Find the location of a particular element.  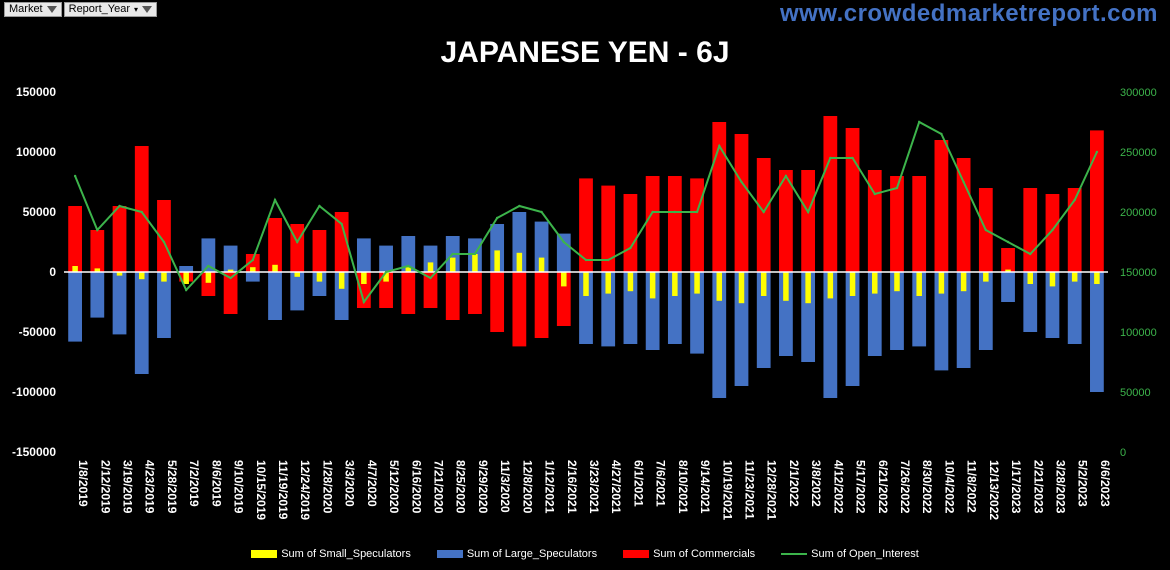

right-axis-tick-label: 150000 is located at coordinates (1138, 273).